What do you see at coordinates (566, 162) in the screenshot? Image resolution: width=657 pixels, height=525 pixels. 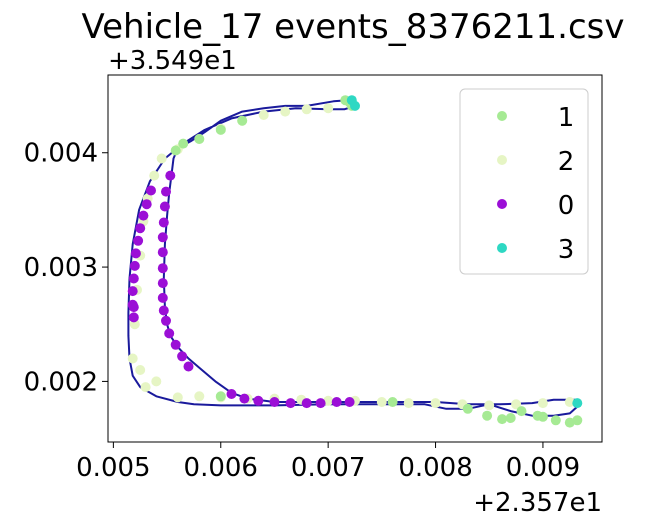 I see `legend-label-2: 2` at bounding box center [566, 162].